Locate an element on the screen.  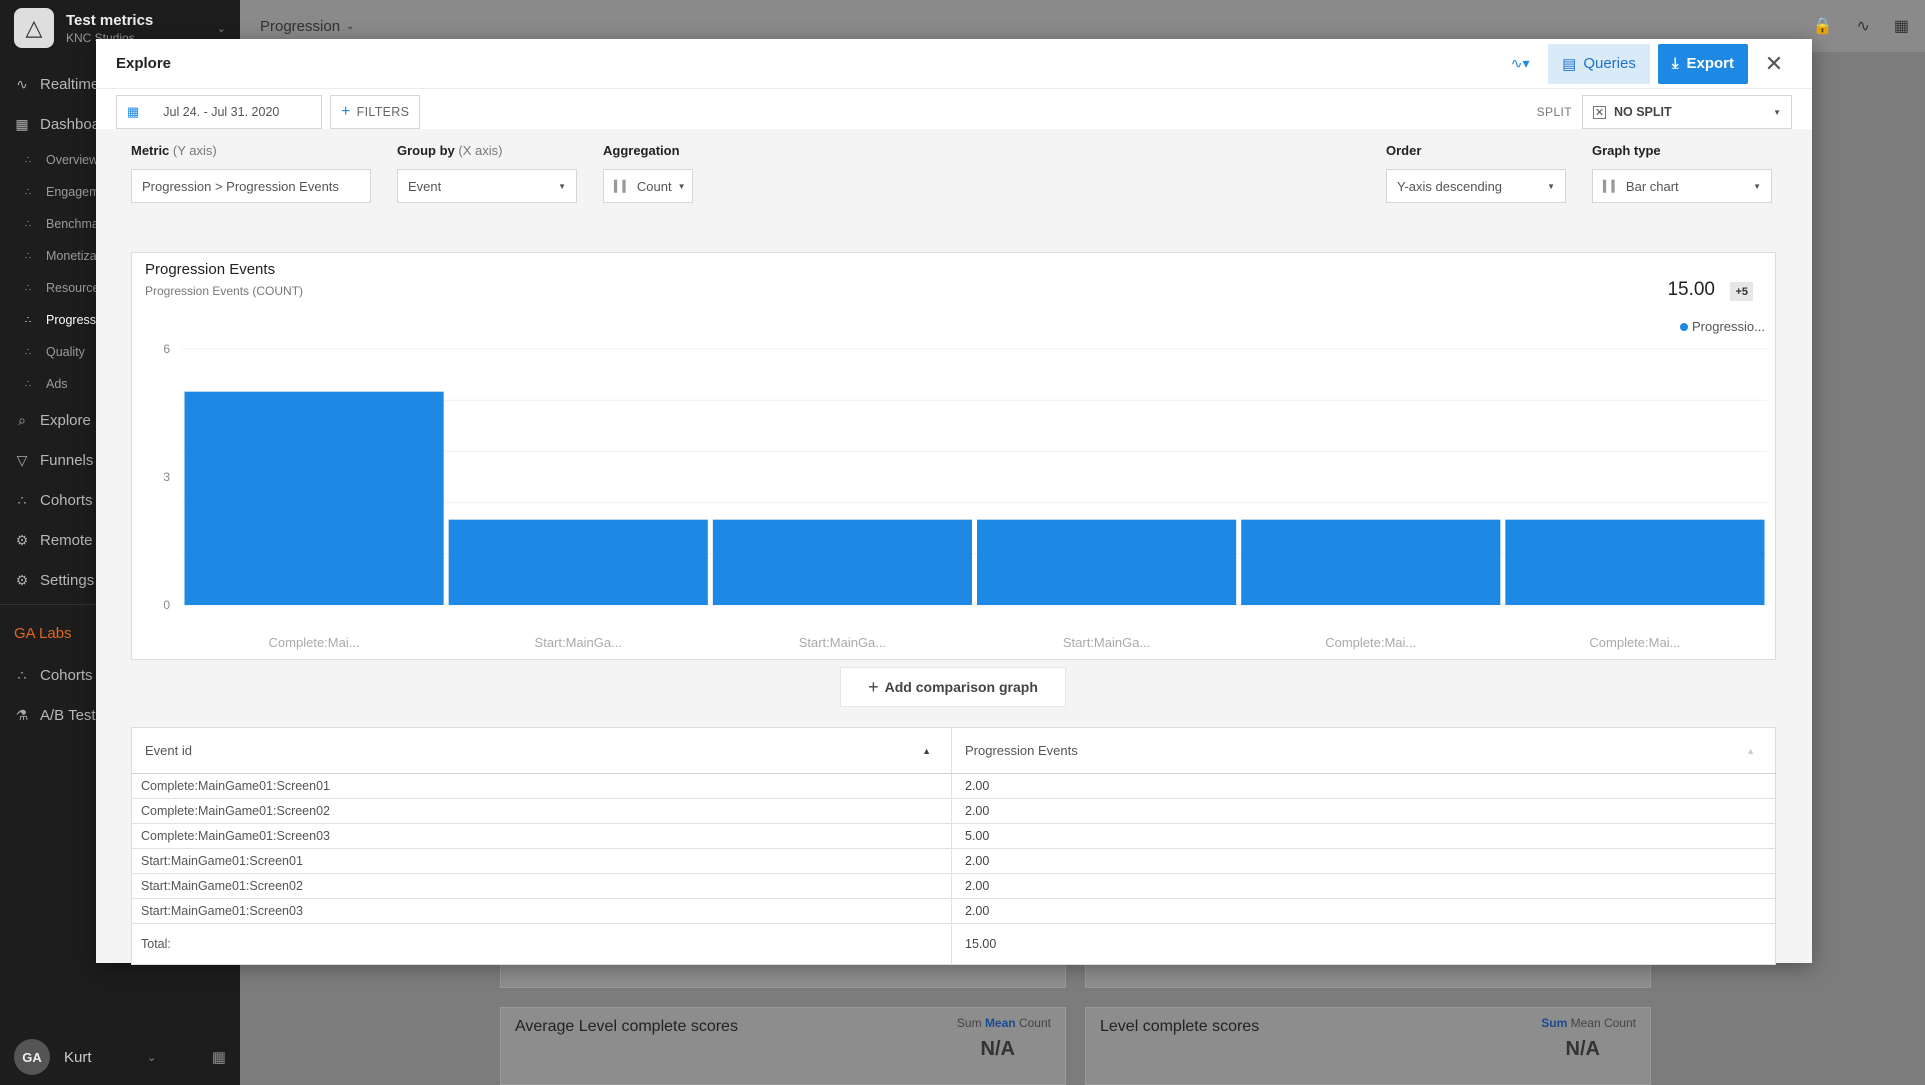
collapse-sidebar-icon: ▦ is located at coordinates (218, 1057).